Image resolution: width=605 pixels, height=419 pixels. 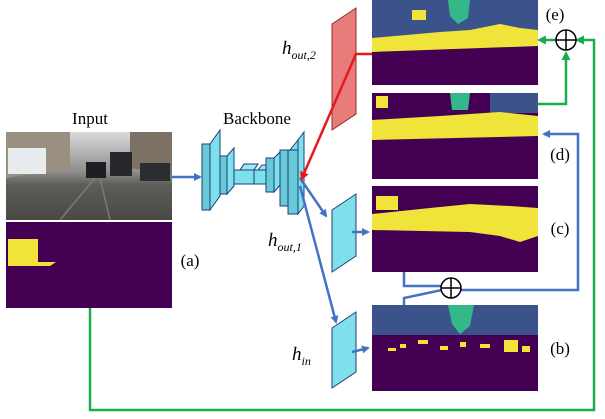 I want to click on label-c: (c), so click(x=560, y=228).